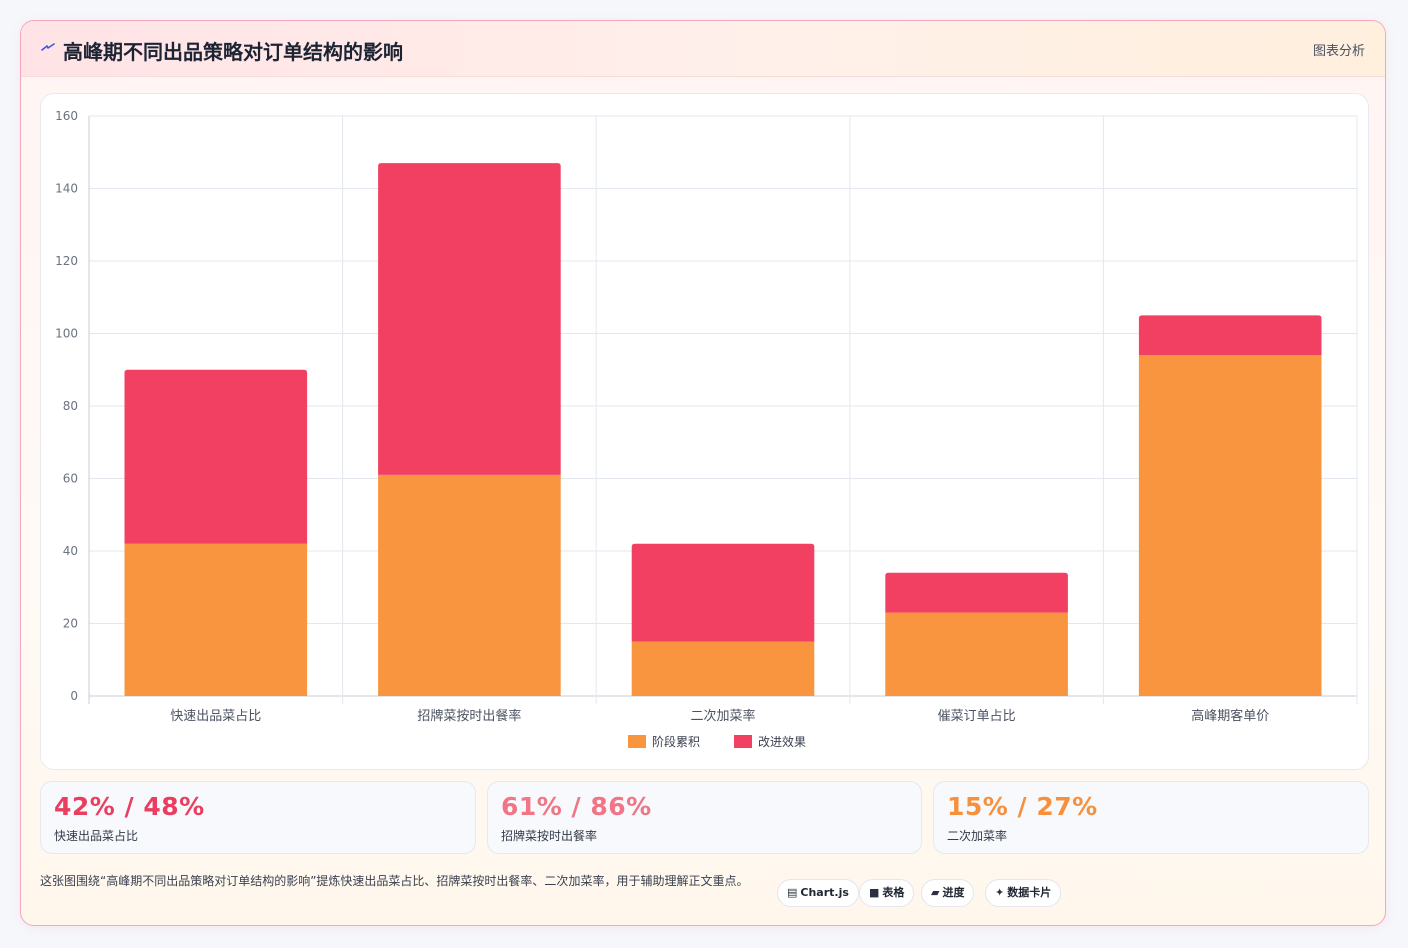  I want to click on chip-chartjs: ▤ Chart.js, so click(818, 893).